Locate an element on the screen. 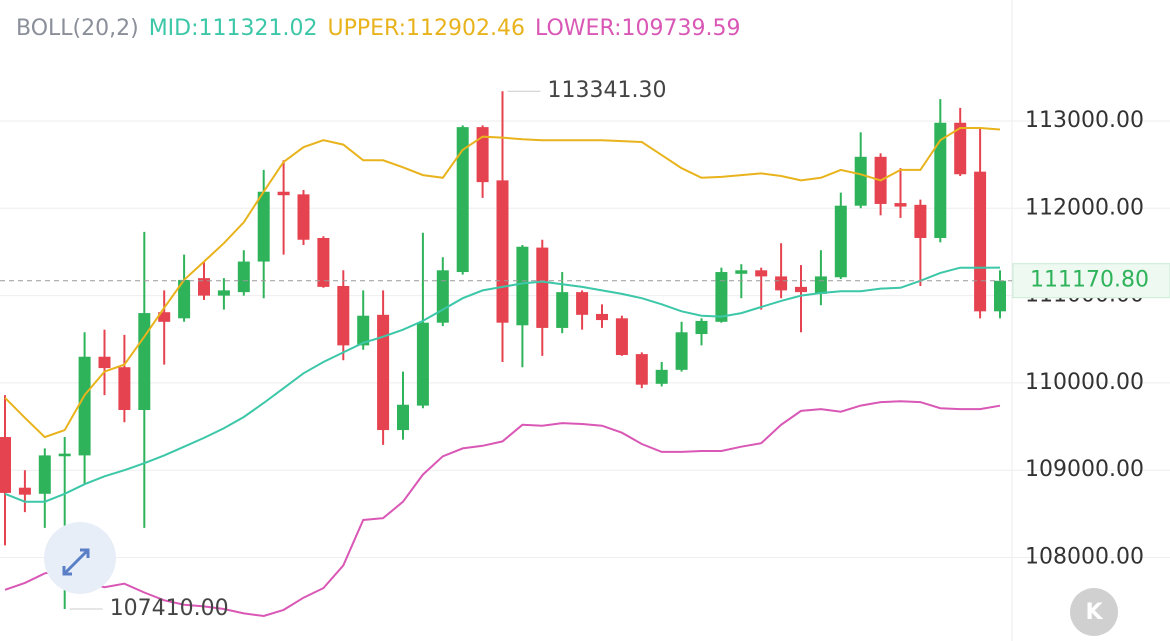  expand-icon is located at coordinates (76, 562).